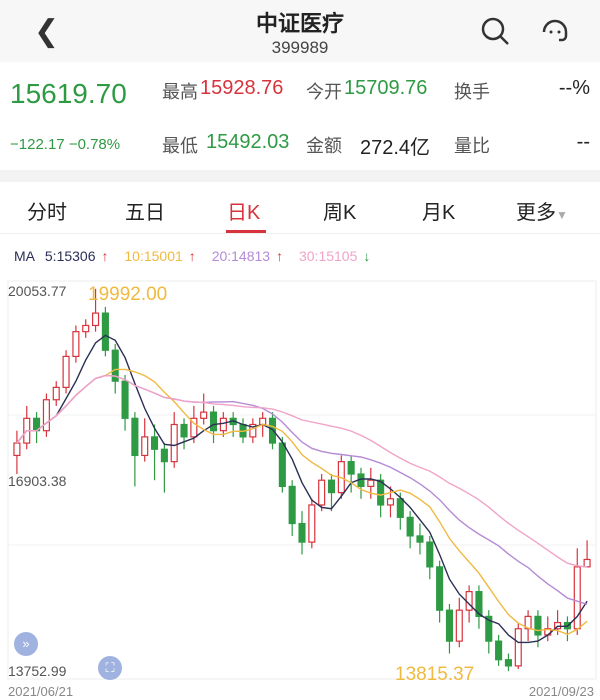 This screenshot has width=600, height=700. What do you see at coordinates (37, 144) in the screenshot?
I see `change-value: −122.17` at bounding box center [37, 144].